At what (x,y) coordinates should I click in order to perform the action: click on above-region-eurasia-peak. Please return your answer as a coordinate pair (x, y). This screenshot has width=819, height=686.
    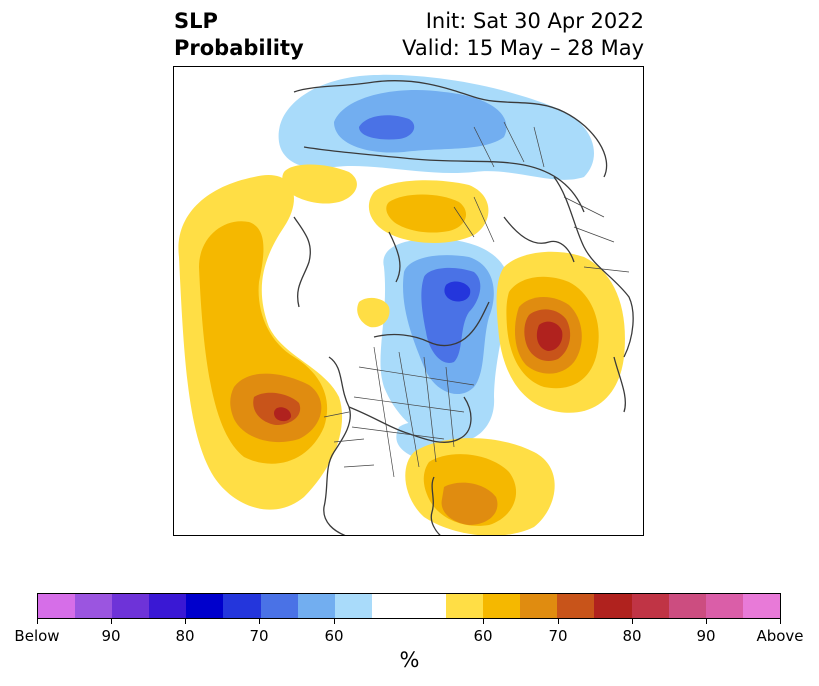
    Looking at the image, I should click on (549, 336).